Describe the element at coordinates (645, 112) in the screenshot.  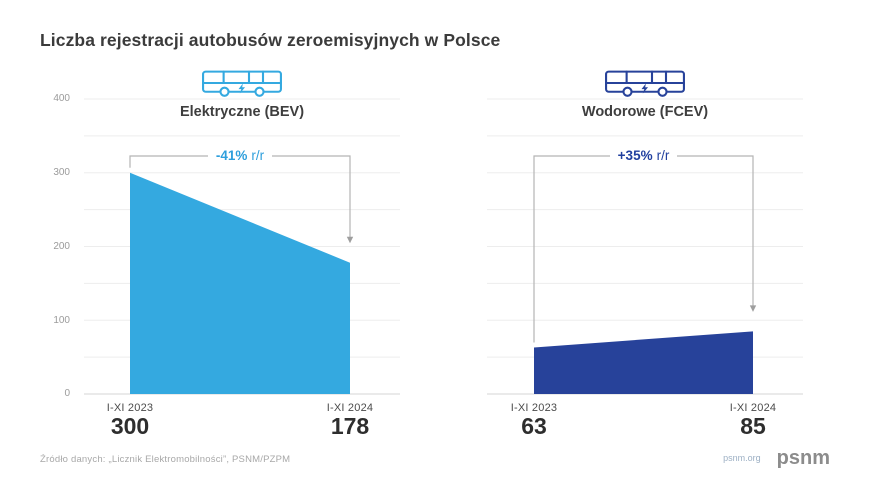
I see `chart-title-fcev: Wodorowe (FCEV)` at that location.